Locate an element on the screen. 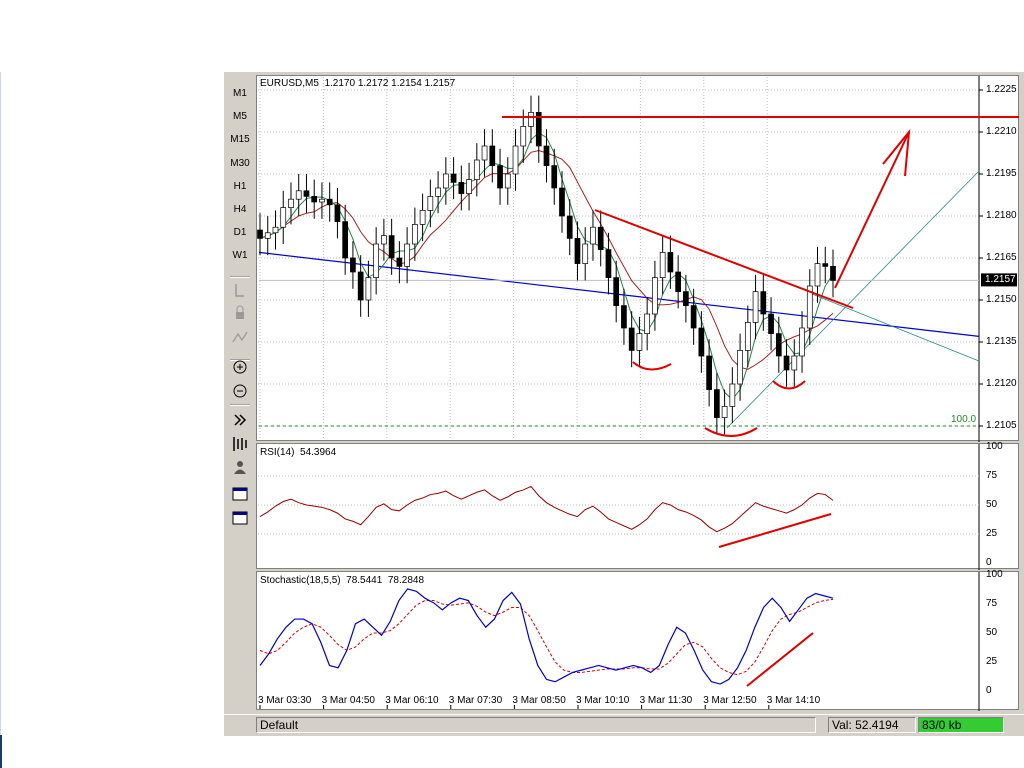  red-right-shoulder-mark is located at coordinates (789, 385).